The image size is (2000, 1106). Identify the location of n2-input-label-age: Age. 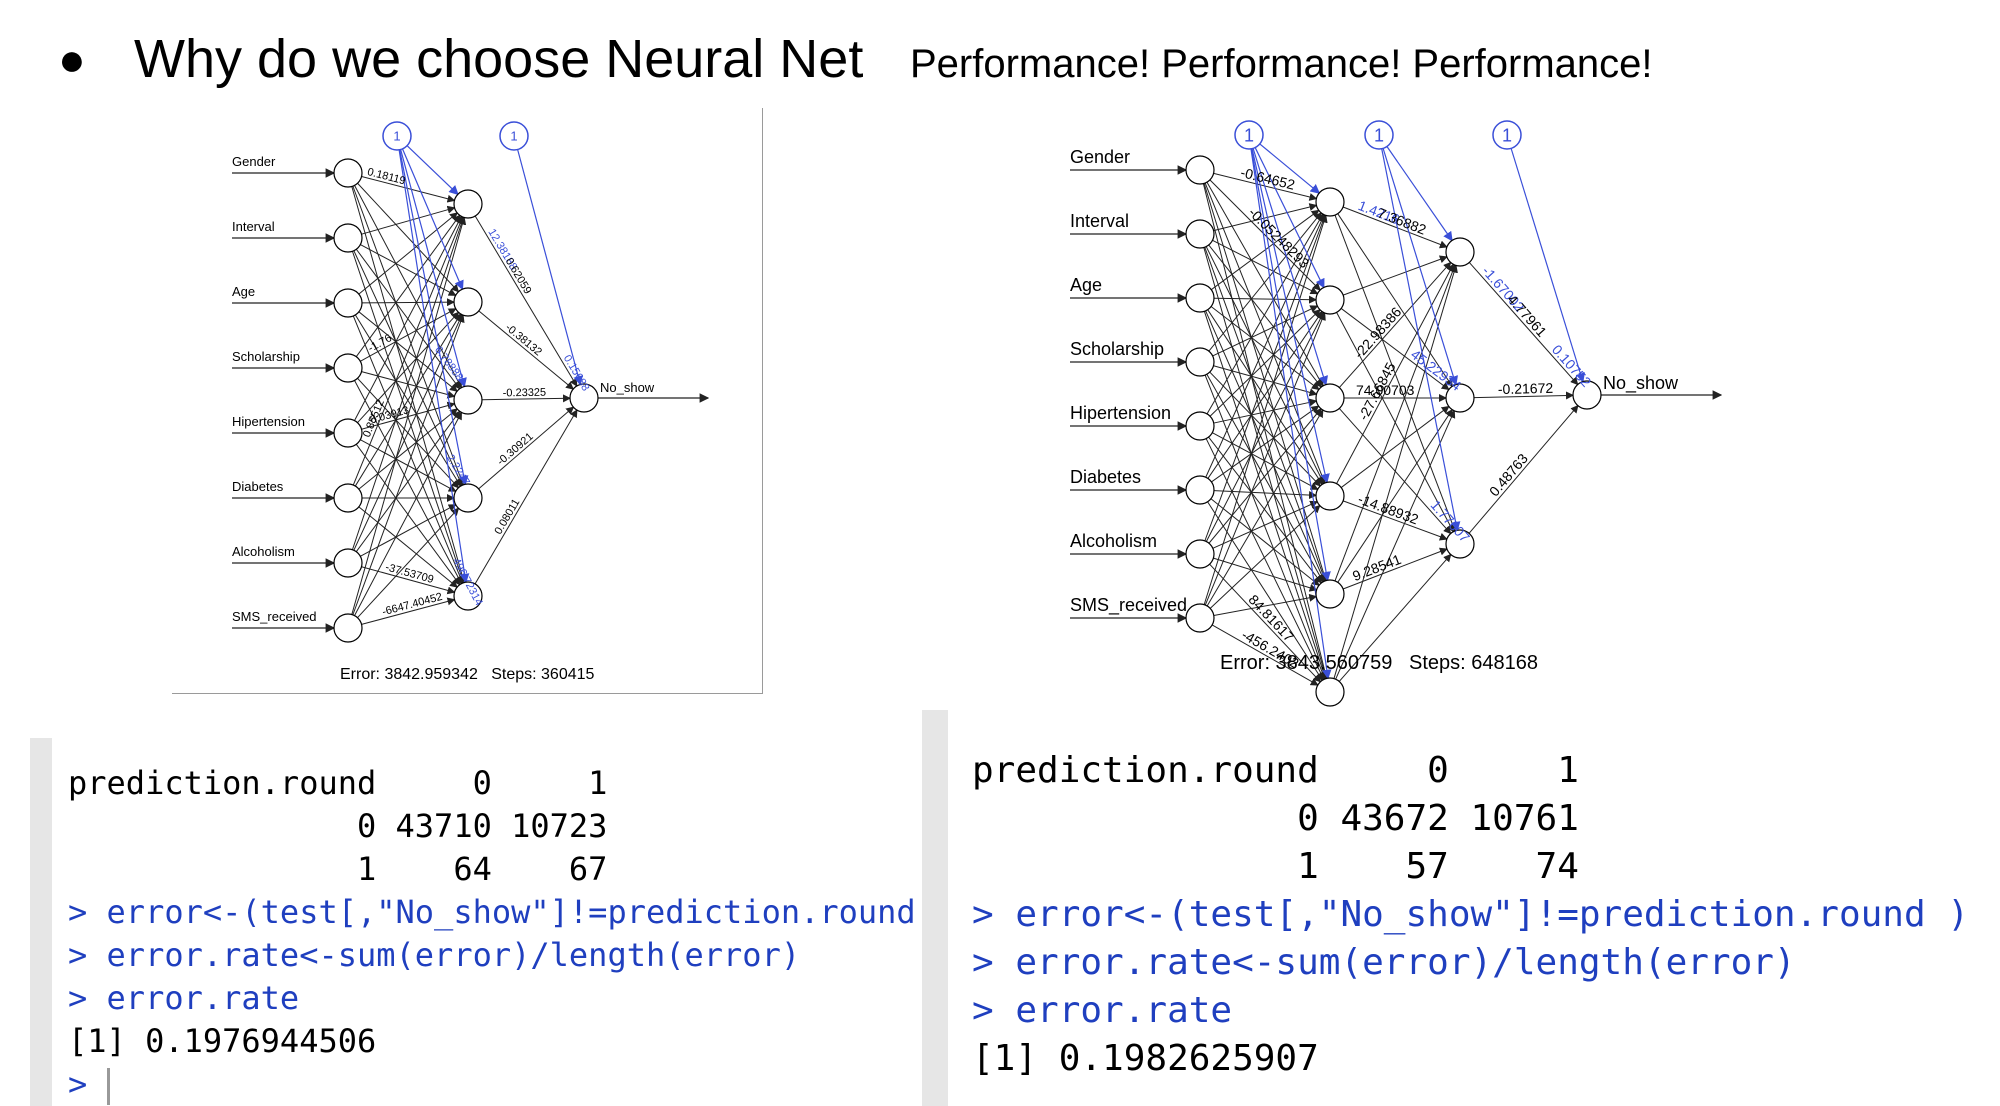
(1086, 285).